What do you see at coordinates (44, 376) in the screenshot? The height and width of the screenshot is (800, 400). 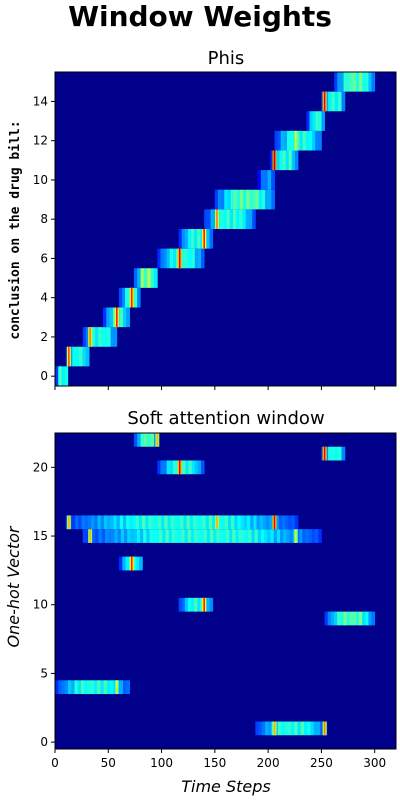 I see `y-tick-label: 0` at bounding box center [44, 376].